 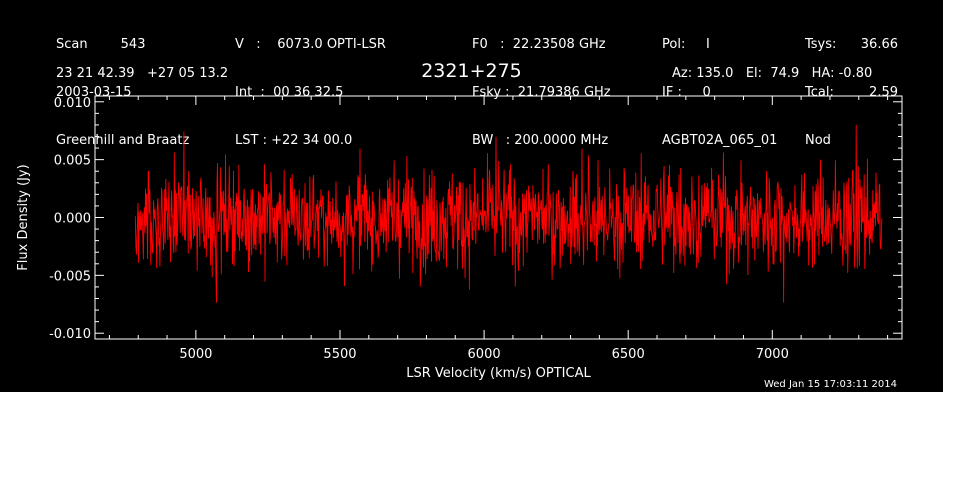 I want to click on header-line: 36.66, so click(x=879, y=44).